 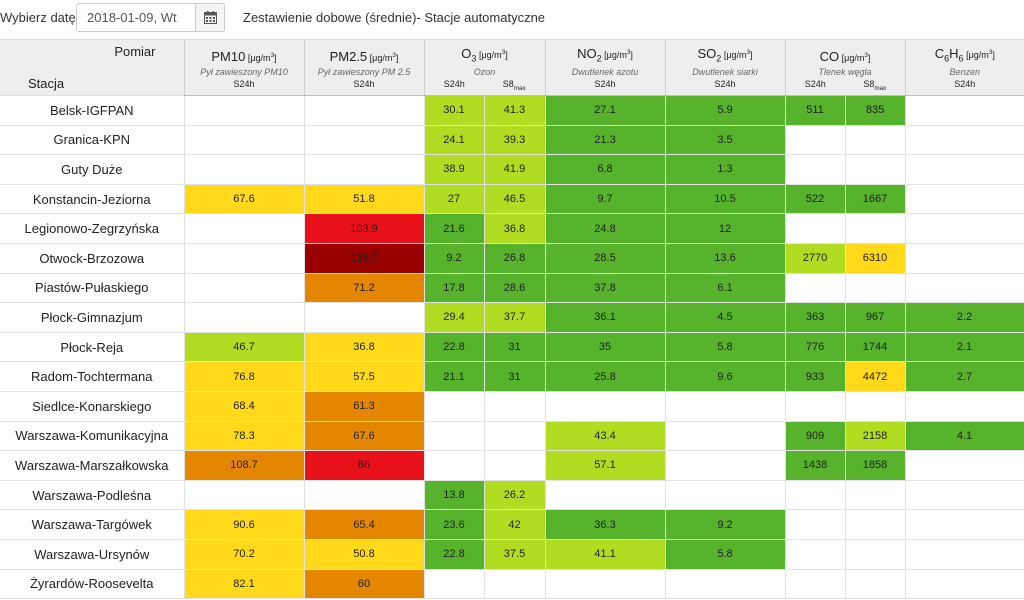 I want to click on measurement-cell: 41.9, so click(x=514, y=169).